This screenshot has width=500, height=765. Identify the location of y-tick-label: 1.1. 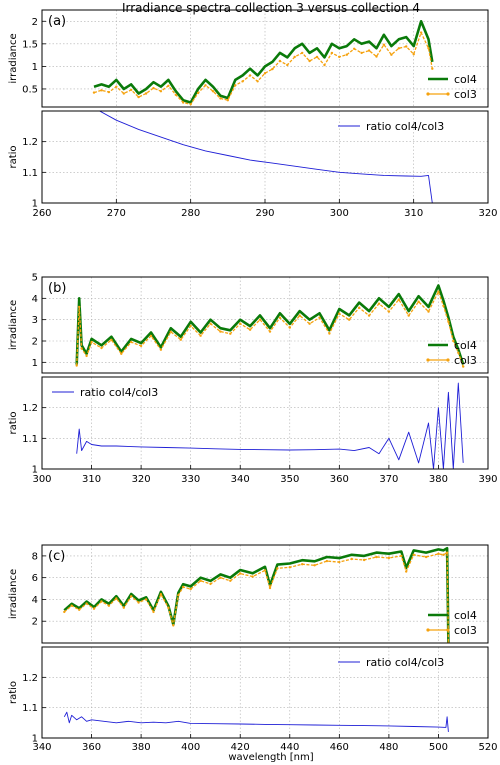
(30, 439).